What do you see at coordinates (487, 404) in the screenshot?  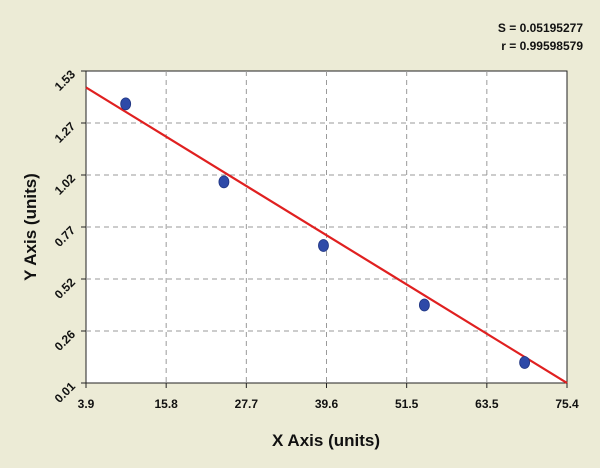 I see `x-tick-label: 63.5` at bounding box center [487, 404].